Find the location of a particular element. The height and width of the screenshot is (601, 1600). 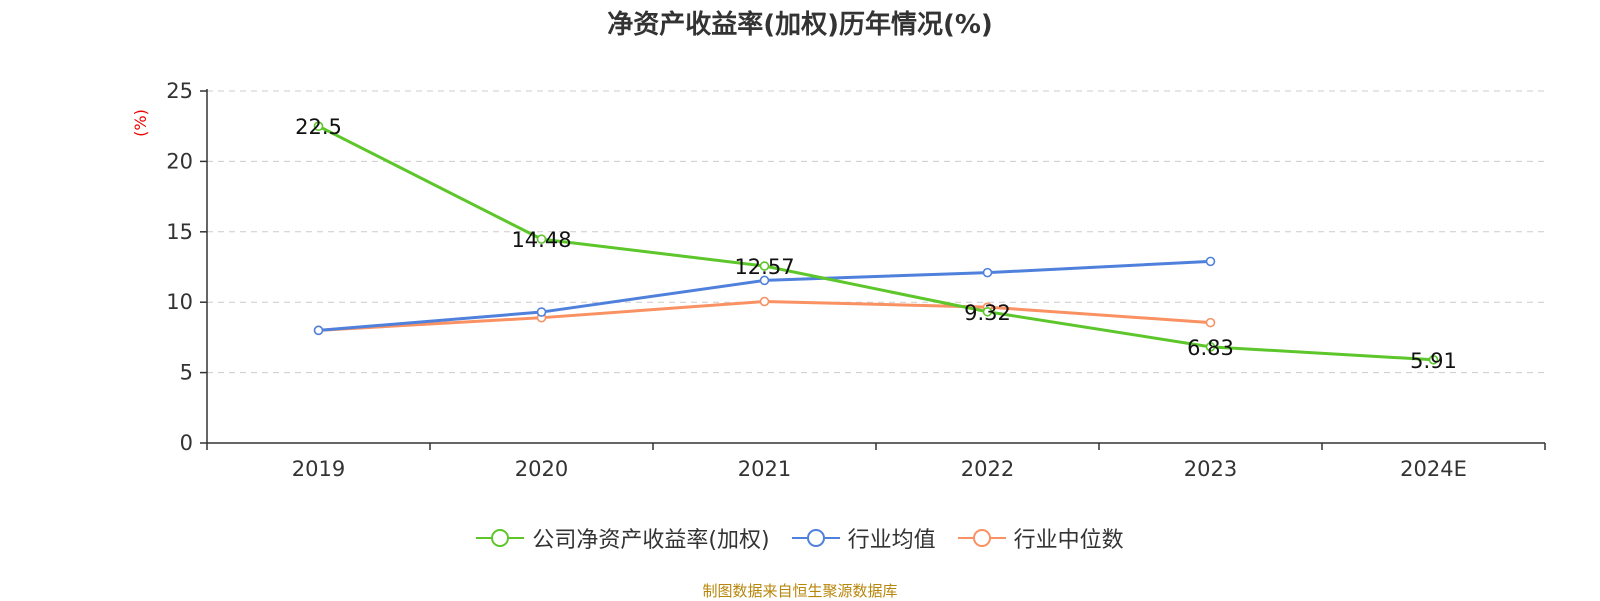

data-label: 12.57 is located at coordinates (764, 267).